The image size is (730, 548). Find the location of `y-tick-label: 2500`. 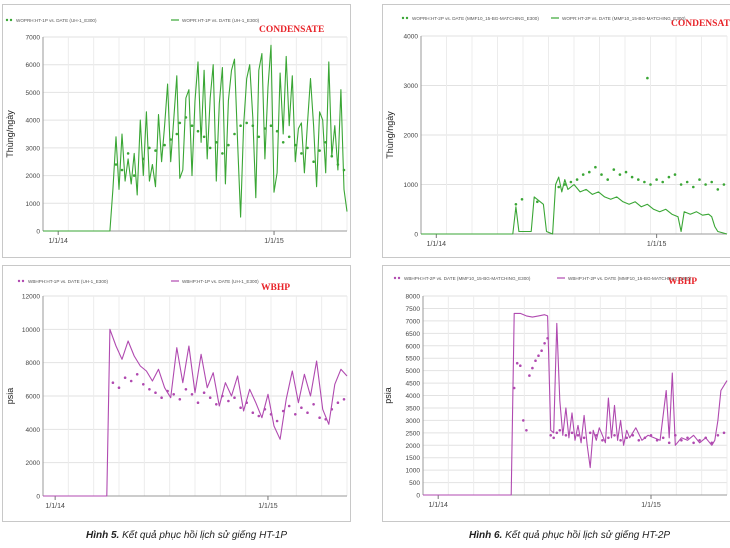

y-tick-label: 2500 is located at coordinates (413, 433).